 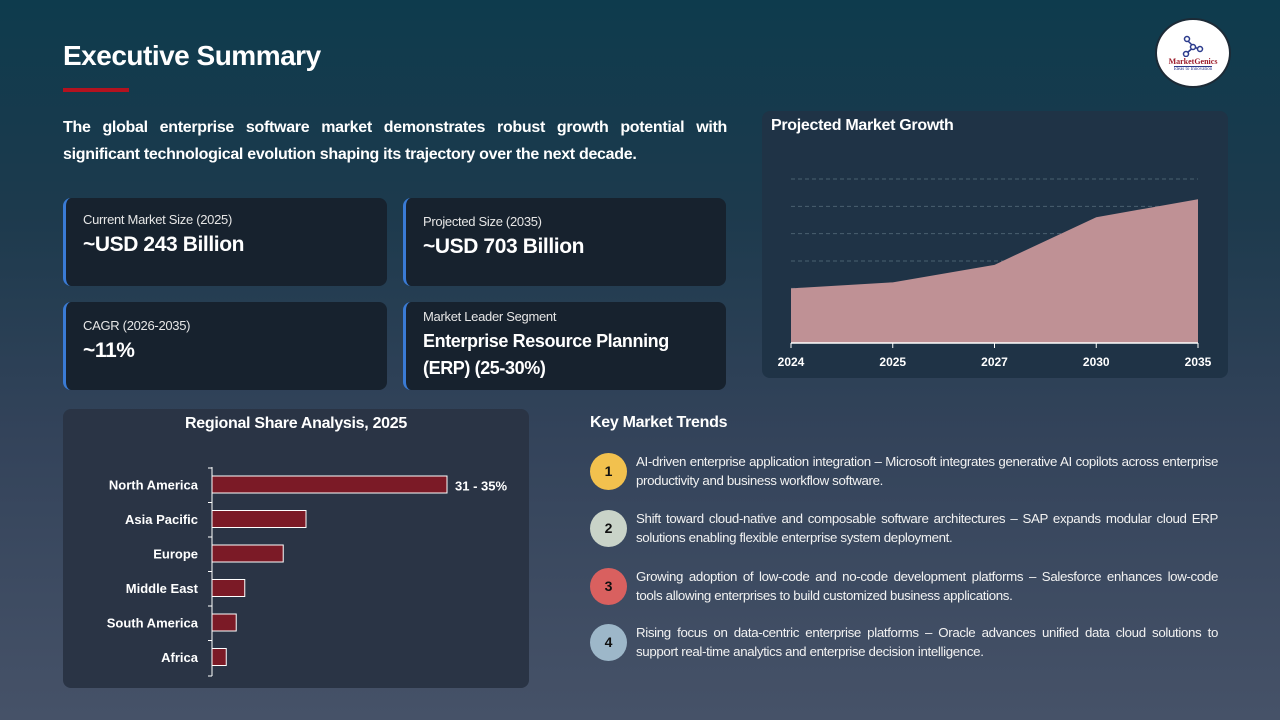 What do you see at coordinates (109, 350) in the screenshot?
I see `card-value: ~11%` at bounding box center [109, 350].